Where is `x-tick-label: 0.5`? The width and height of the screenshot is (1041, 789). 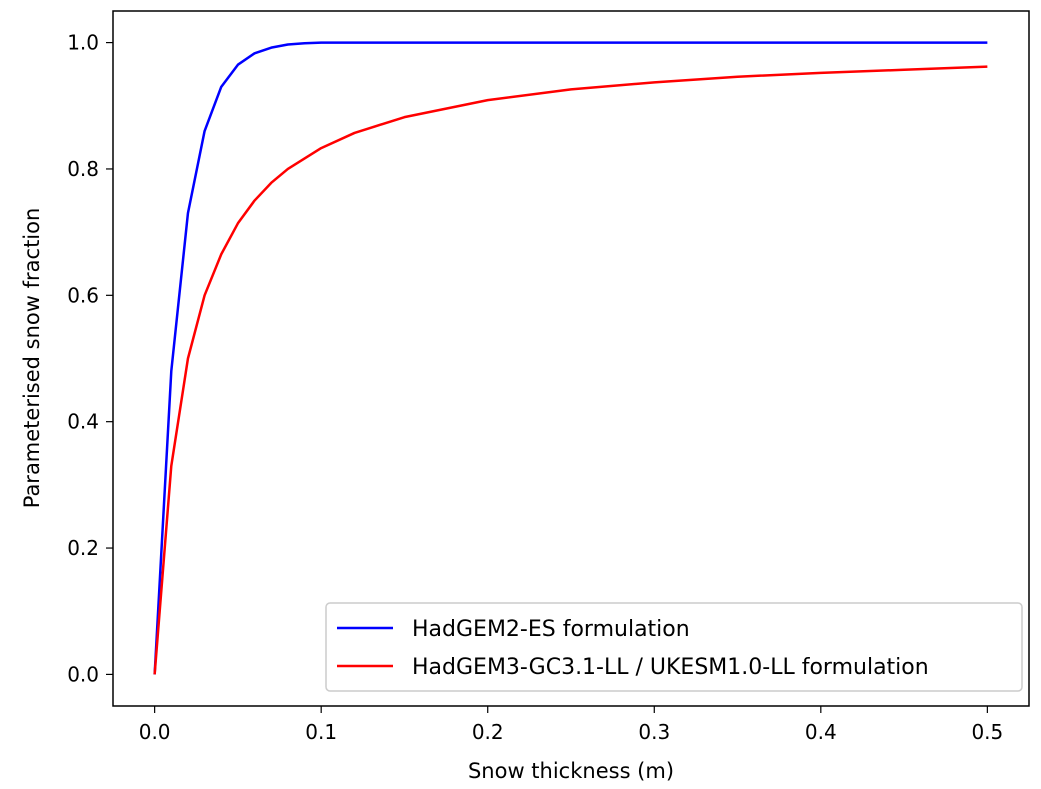 x-tick-label: 0.5 is located at coordinates (987, 732).